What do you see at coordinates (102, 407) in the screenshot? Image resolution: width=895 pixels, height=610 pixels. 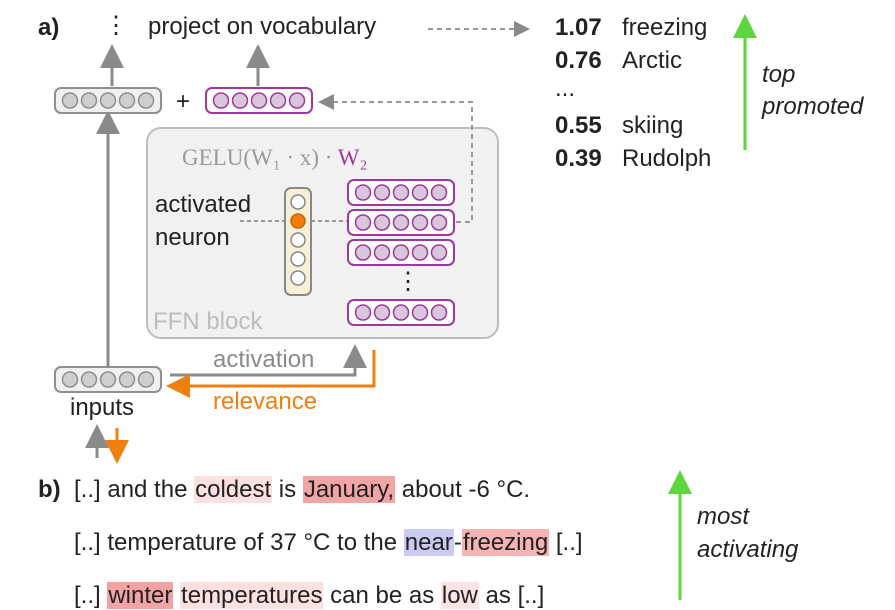 I see `inputs-label: inputs` at bounding box center [102, 407].